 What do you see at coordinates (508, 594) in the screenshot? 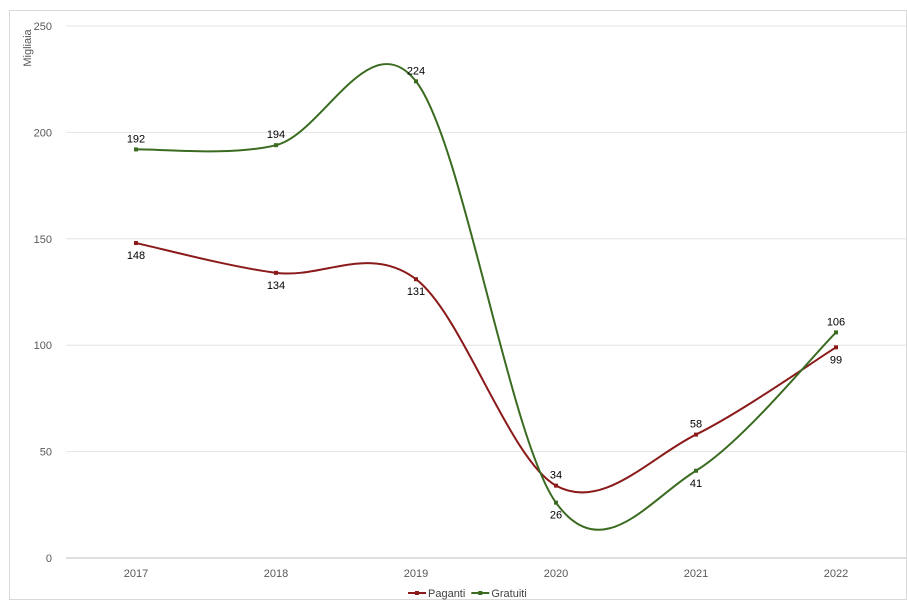
I see `legend-label-gratuiti: Gratuiti` at bounding box center [508, 594].